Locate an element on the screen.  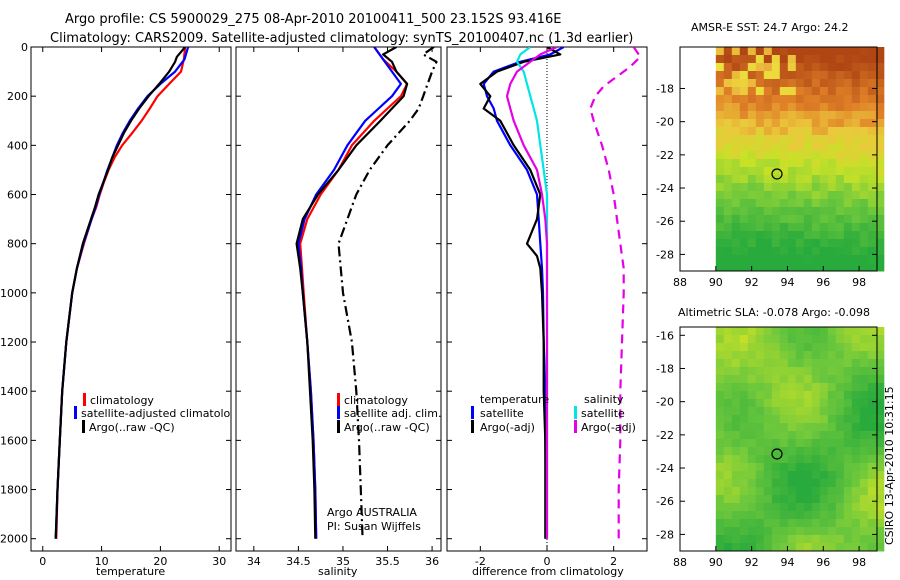
sla-map-title: Altimetric SLA: -0.078 Argo: -0.098 is located at coordinates (774, 312).